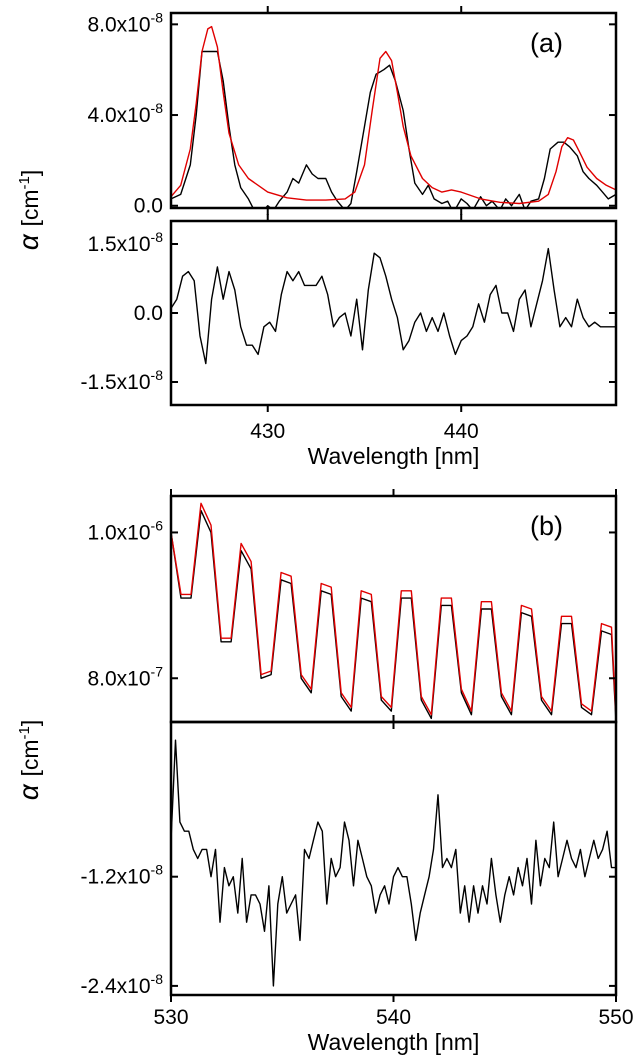 The image size is (643, 1059). I want to click on plot-frame-residual, so click(393, 313).